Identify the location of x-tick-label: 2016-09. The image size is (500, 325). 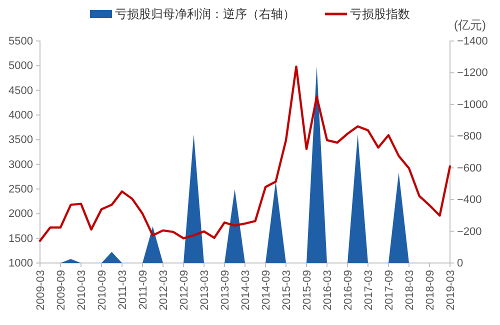
(348, 290).